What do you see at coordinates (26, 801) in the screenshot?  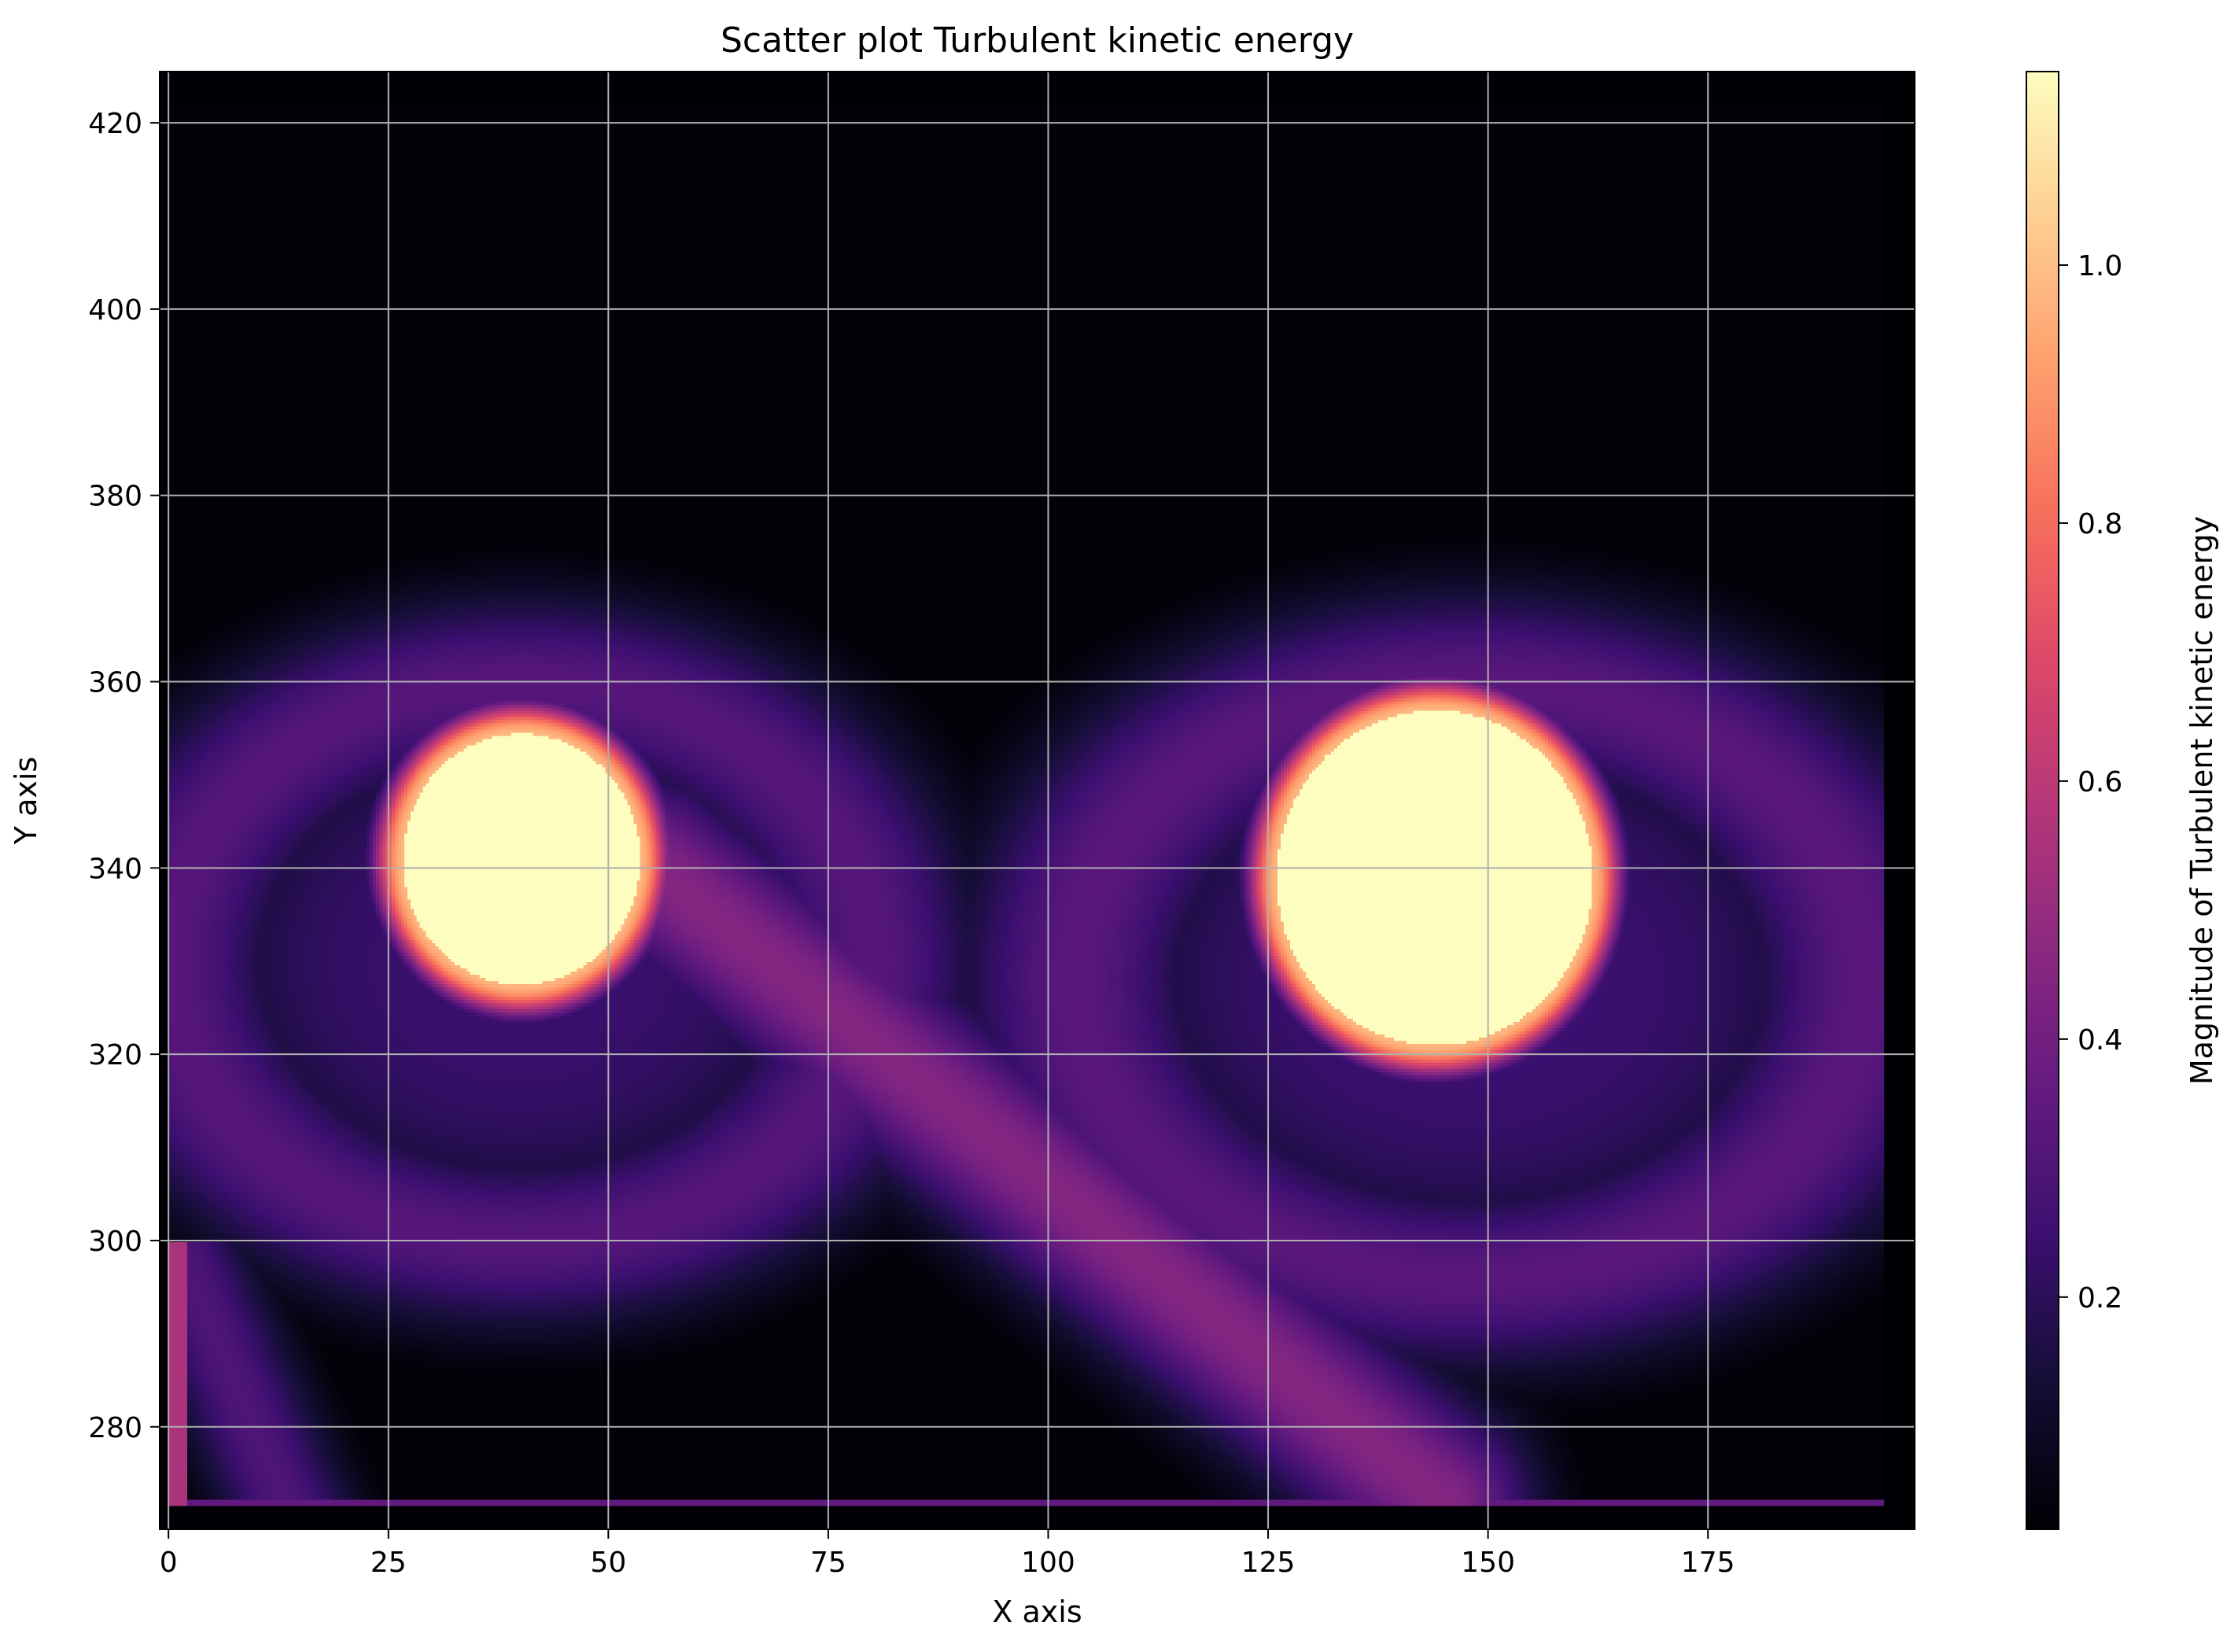 I see `y-axis-label: Y axis` at bounding box center [26, 801].